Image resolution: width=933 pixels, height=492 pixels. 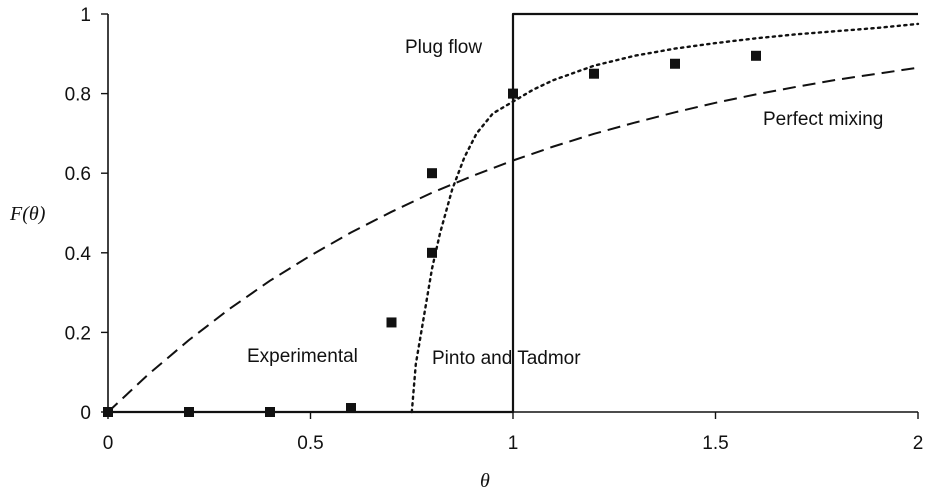 I want to click on x-axis-title: θ, so click(x=485, y=481).